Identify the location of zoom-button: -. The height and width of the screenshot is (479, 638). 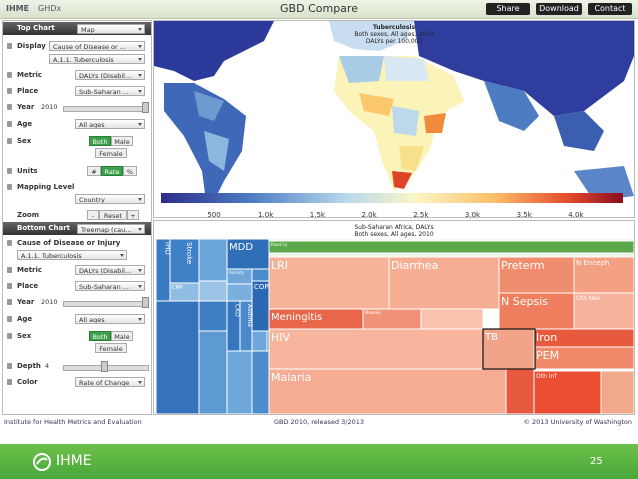
(93, 215).